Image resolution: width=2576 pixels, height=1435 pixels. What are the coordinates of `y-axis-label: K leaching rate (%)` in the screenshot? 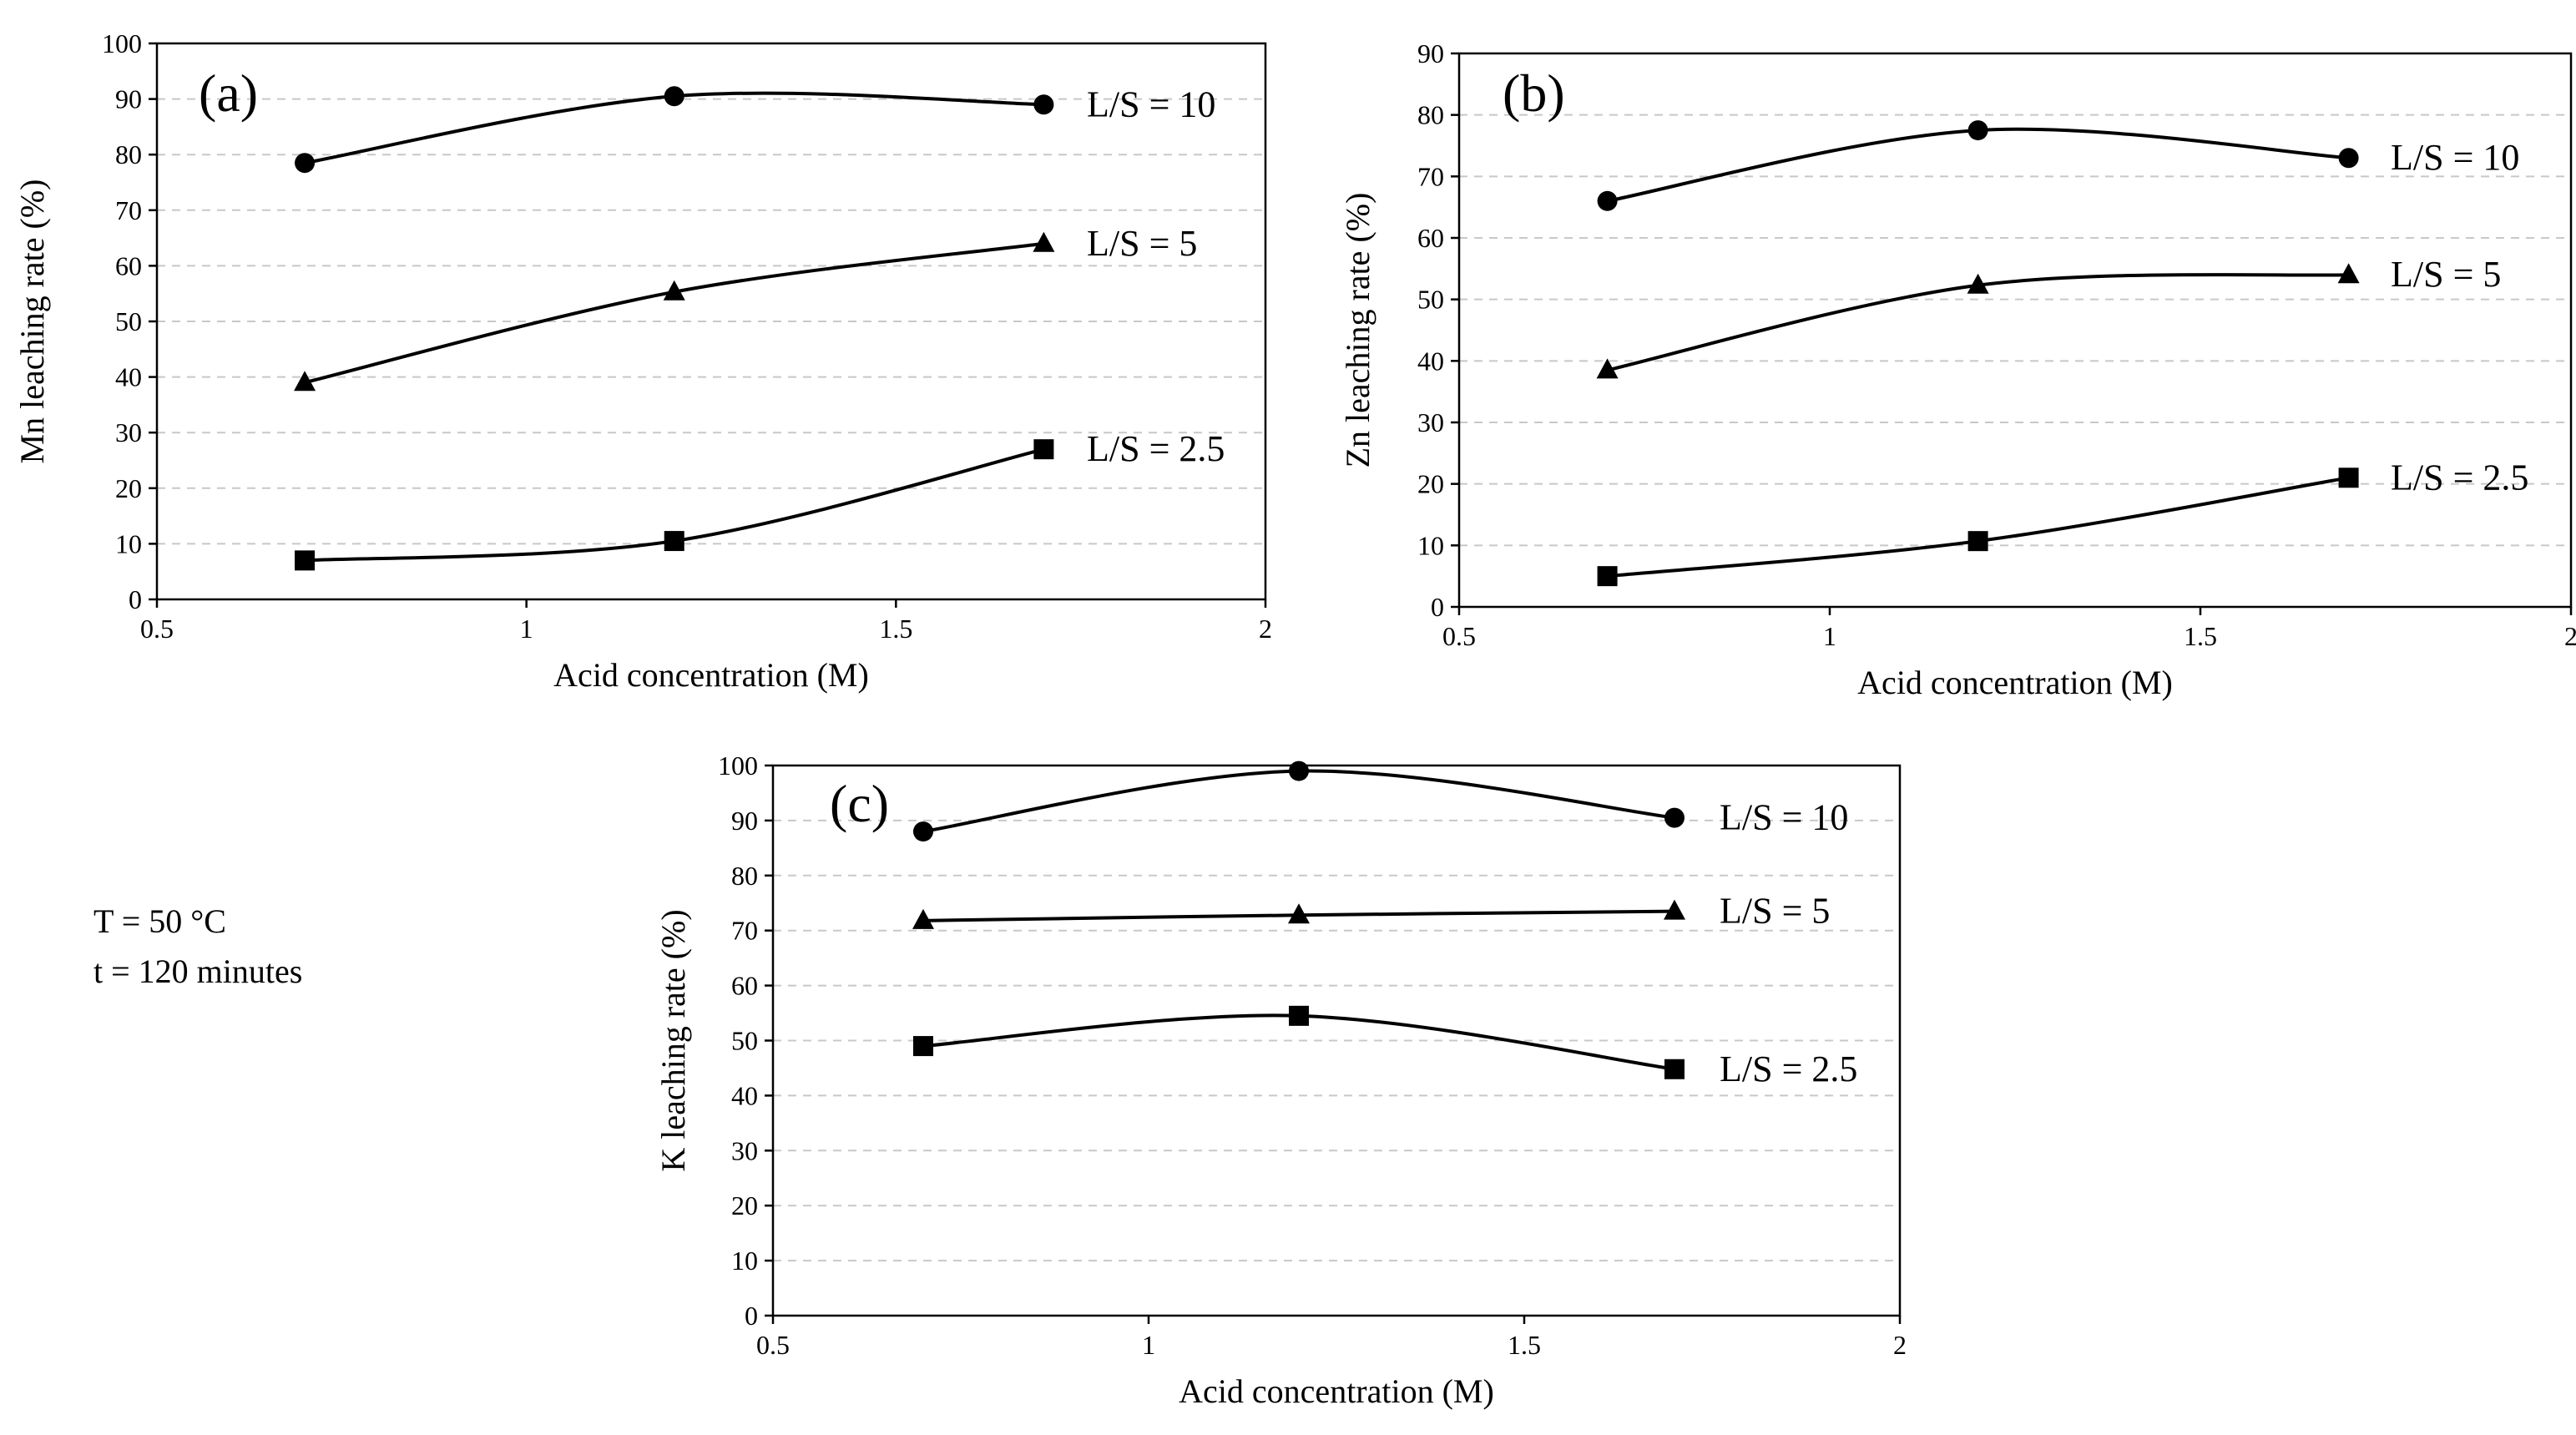 It's located at (673, 1040).